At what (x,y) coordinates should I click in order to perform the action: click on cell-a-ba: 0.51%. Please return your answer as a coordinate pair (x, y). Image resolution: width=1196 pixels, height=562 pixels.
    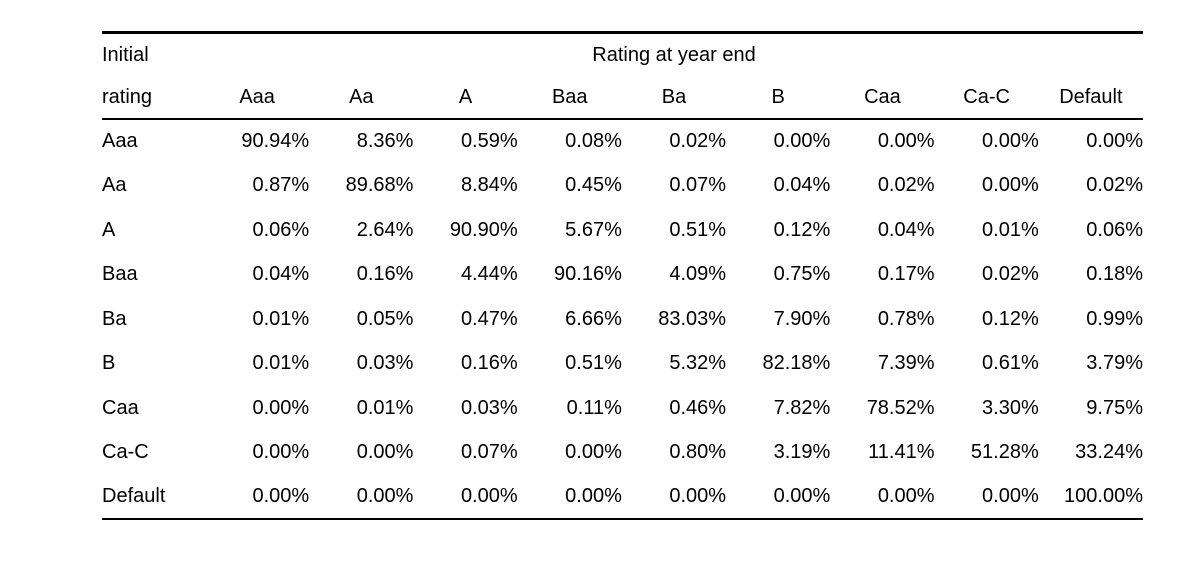
    Looking at the image, I should click on (698, 229).